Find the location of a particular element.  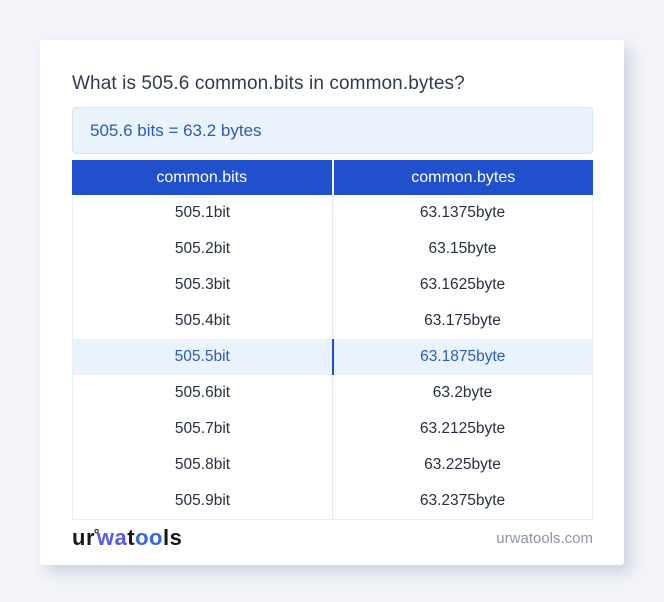

card-footer: ur°watools urwatools.com is located at coordinates (332, 538).